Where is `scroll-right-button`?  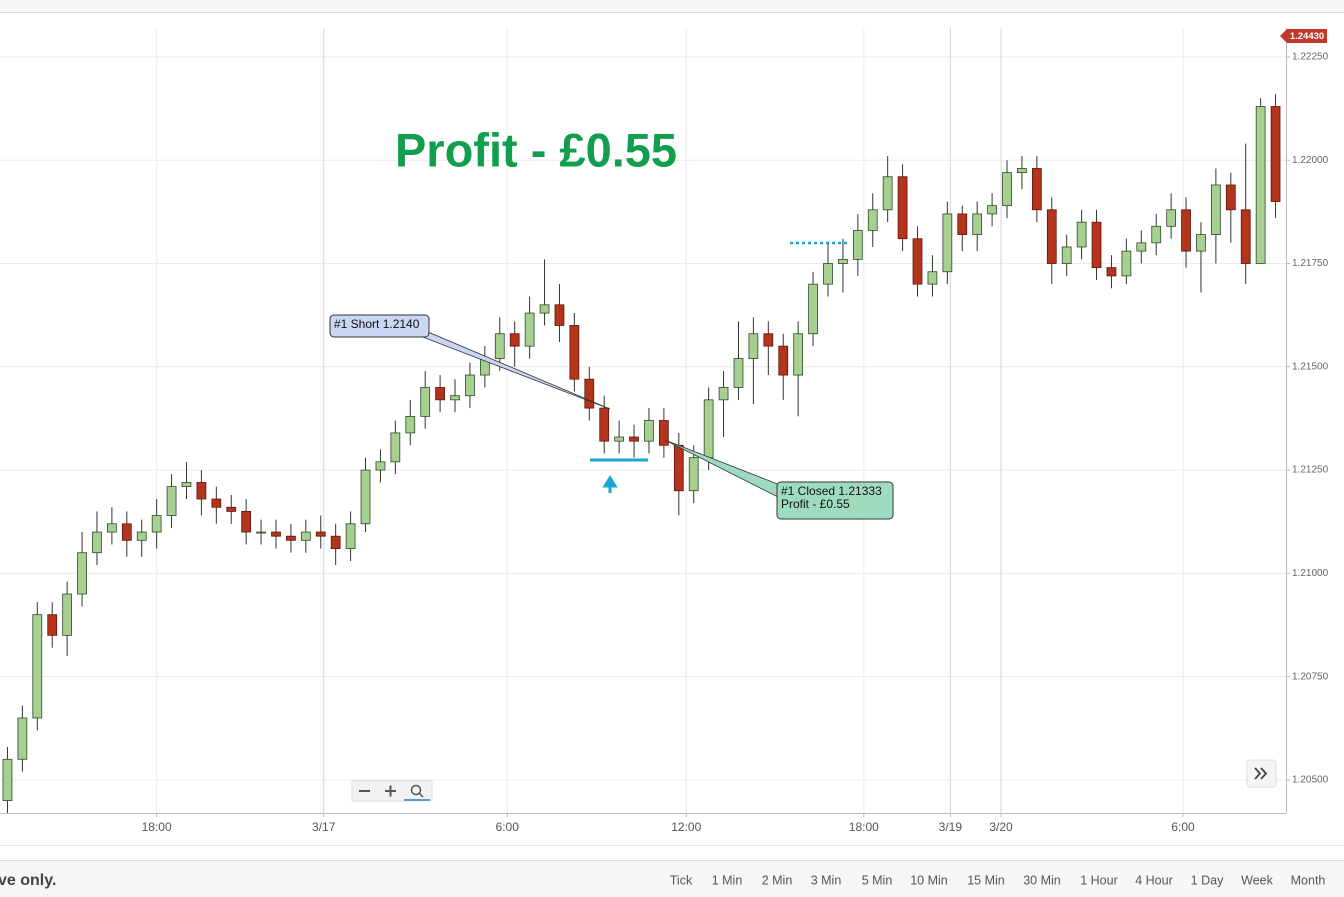 scroll-right-button is located at coordinates (1261, 773).